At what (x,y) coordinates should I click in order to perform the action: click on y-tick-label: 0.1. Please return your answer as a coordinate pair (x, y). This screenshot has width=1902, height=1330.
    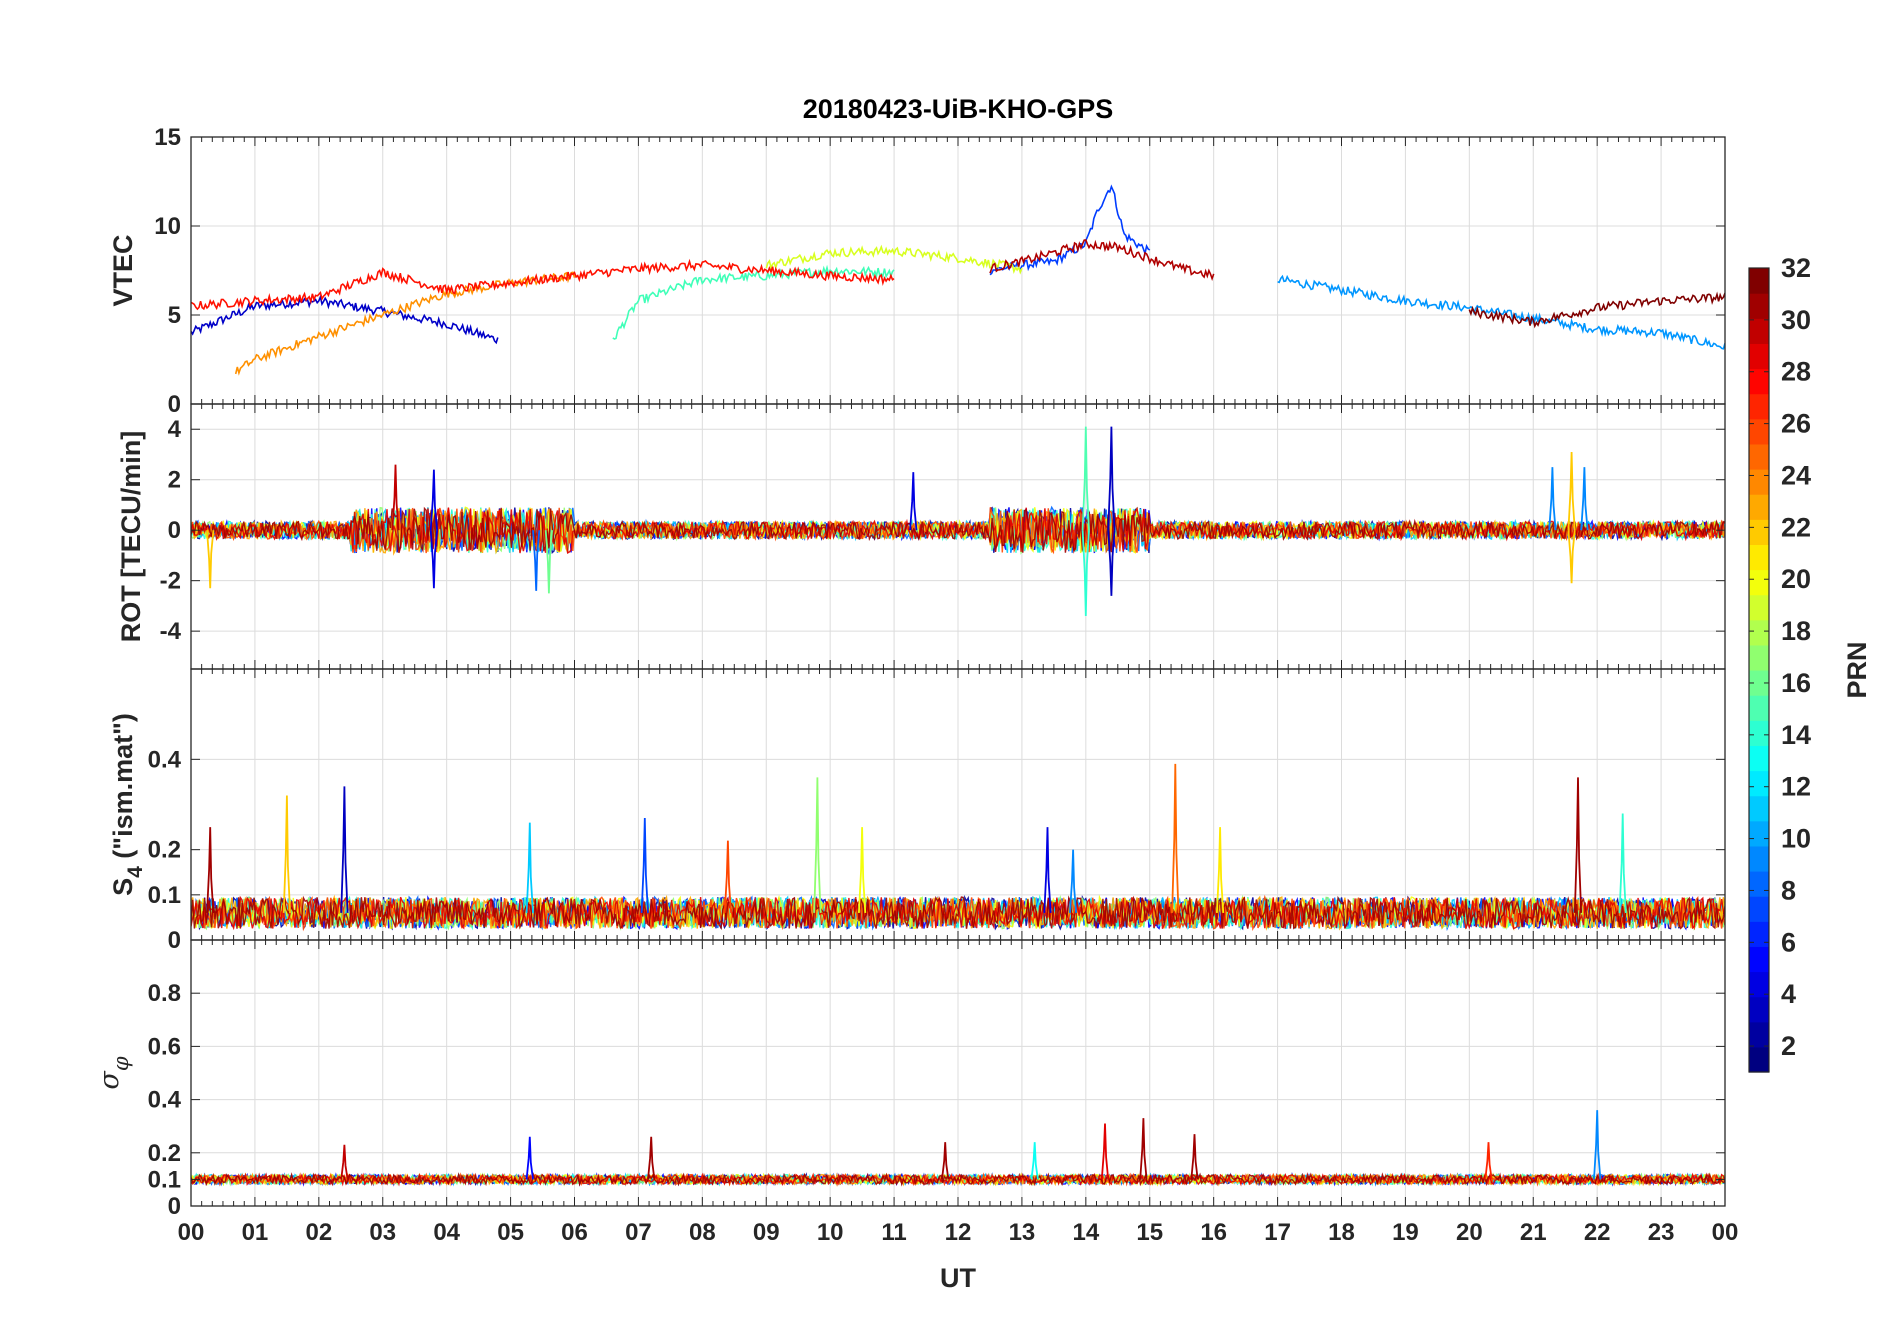
    Looking at the image, I should click on (164, 895).